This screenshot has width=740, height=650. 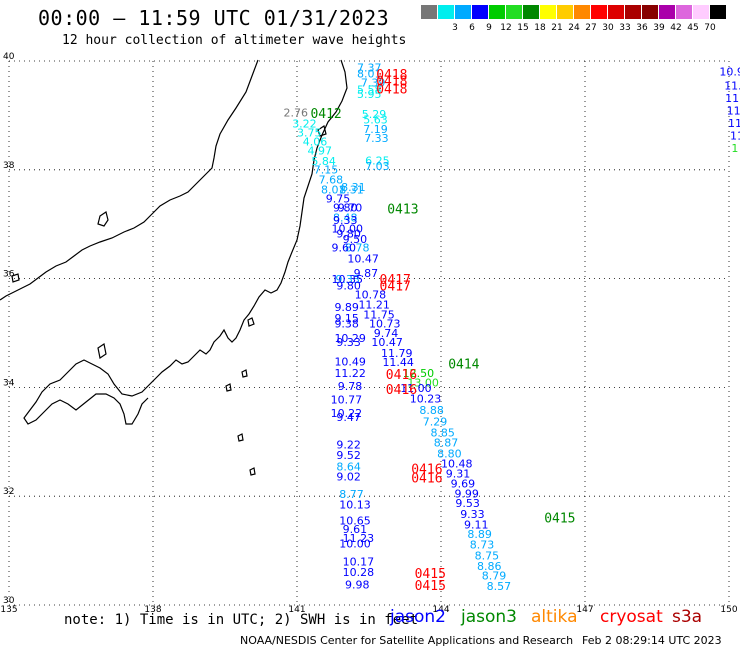 What do you see at coordinates (642, 28) in the screenshot?
I see `colorbar-label: 36` at bounding box center [642, 28].